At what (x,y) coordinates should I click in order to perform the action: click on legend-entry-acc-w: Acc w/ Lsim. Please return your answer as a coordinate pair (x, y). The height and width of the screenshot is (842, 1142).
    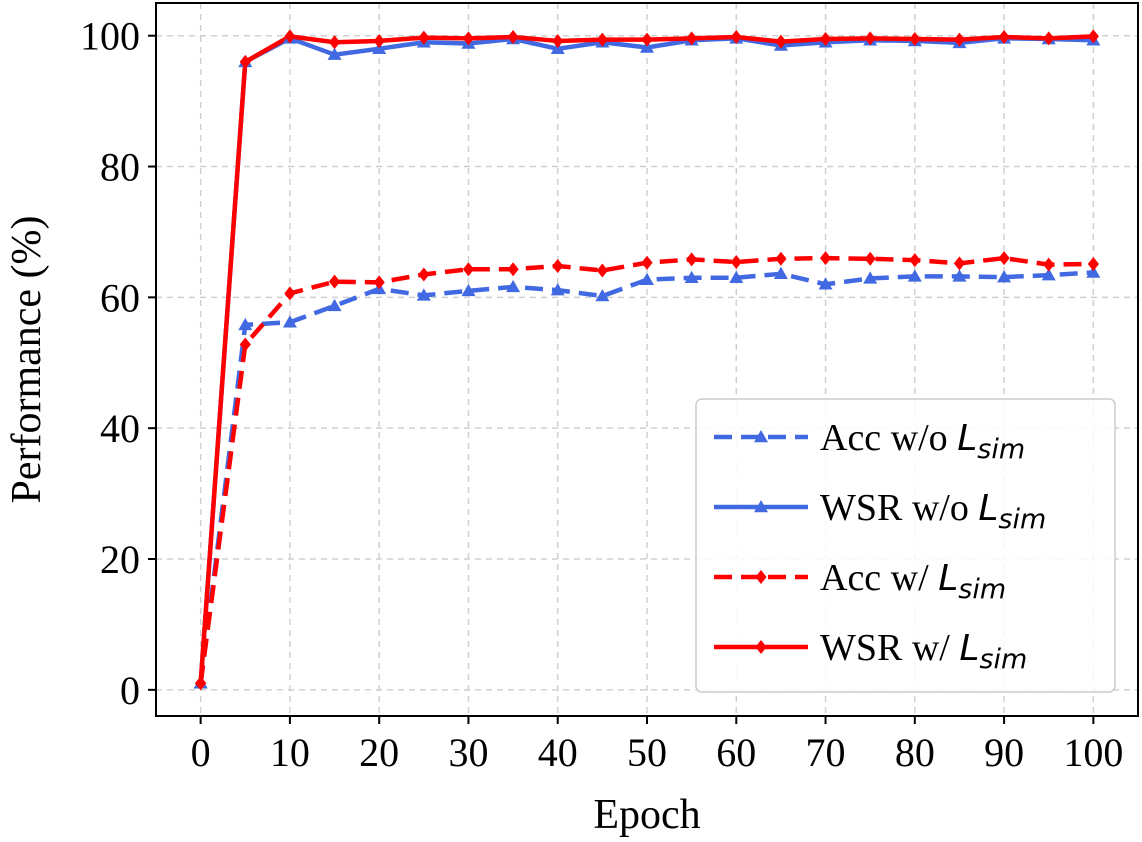
    Looking at the image, I should click on (860, 581).